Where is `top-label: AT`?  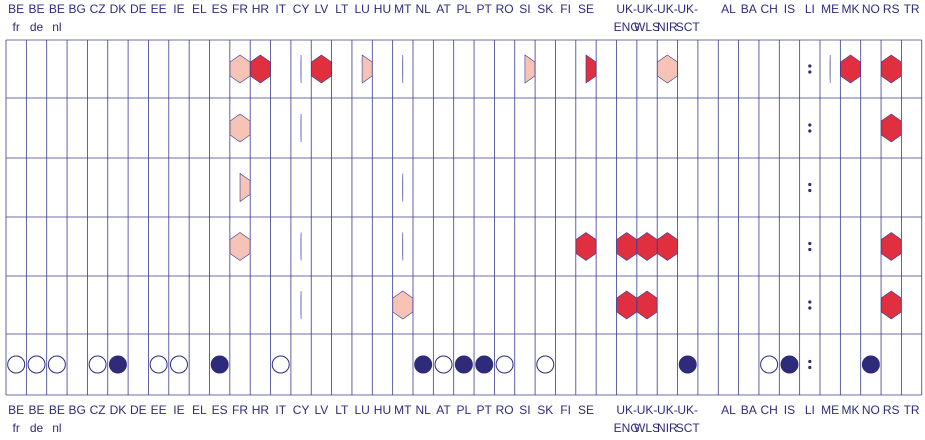 top-label: AT is located at coordinates (443, 9).